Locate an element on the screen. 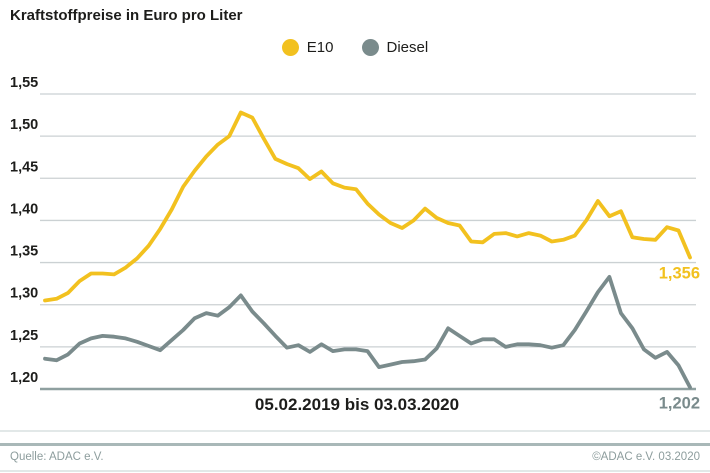 The image size is (710, 473). x-axis-range-label: 05.02.2019 bis 03.03.2020 is located at coordinates (357, 404).